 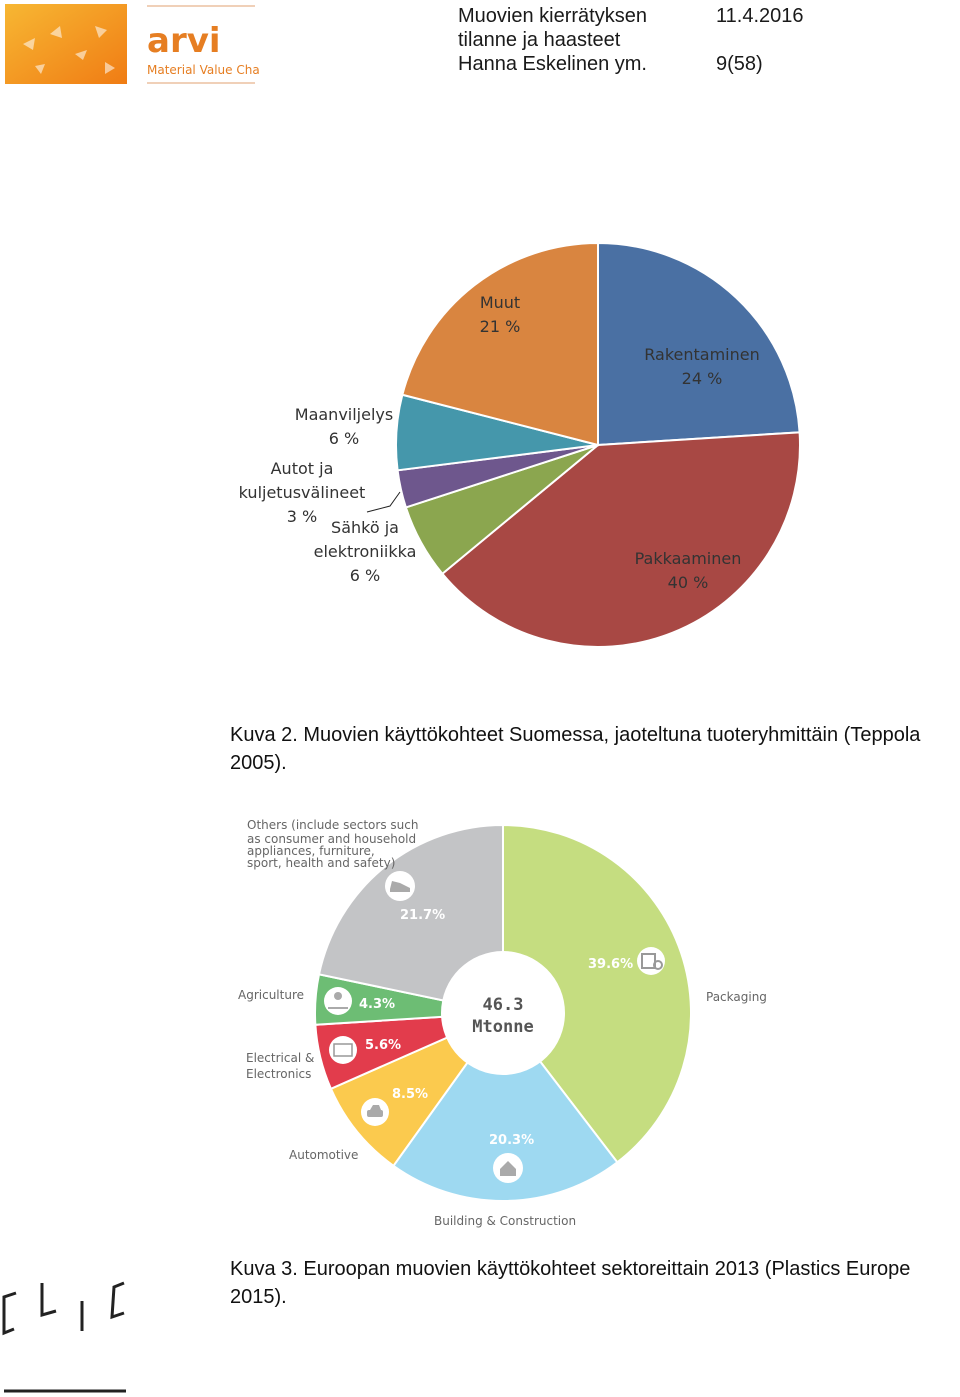 I want to click on doc-date: 11.4.2016, so click(x=760, y=16).